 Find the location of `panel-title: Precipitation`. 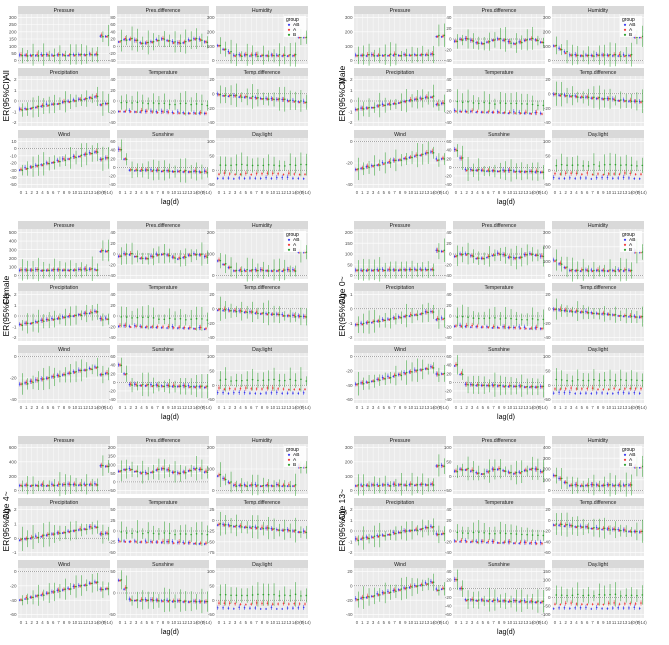

panel-title: Precipitation is located at coordinates (64, 288).